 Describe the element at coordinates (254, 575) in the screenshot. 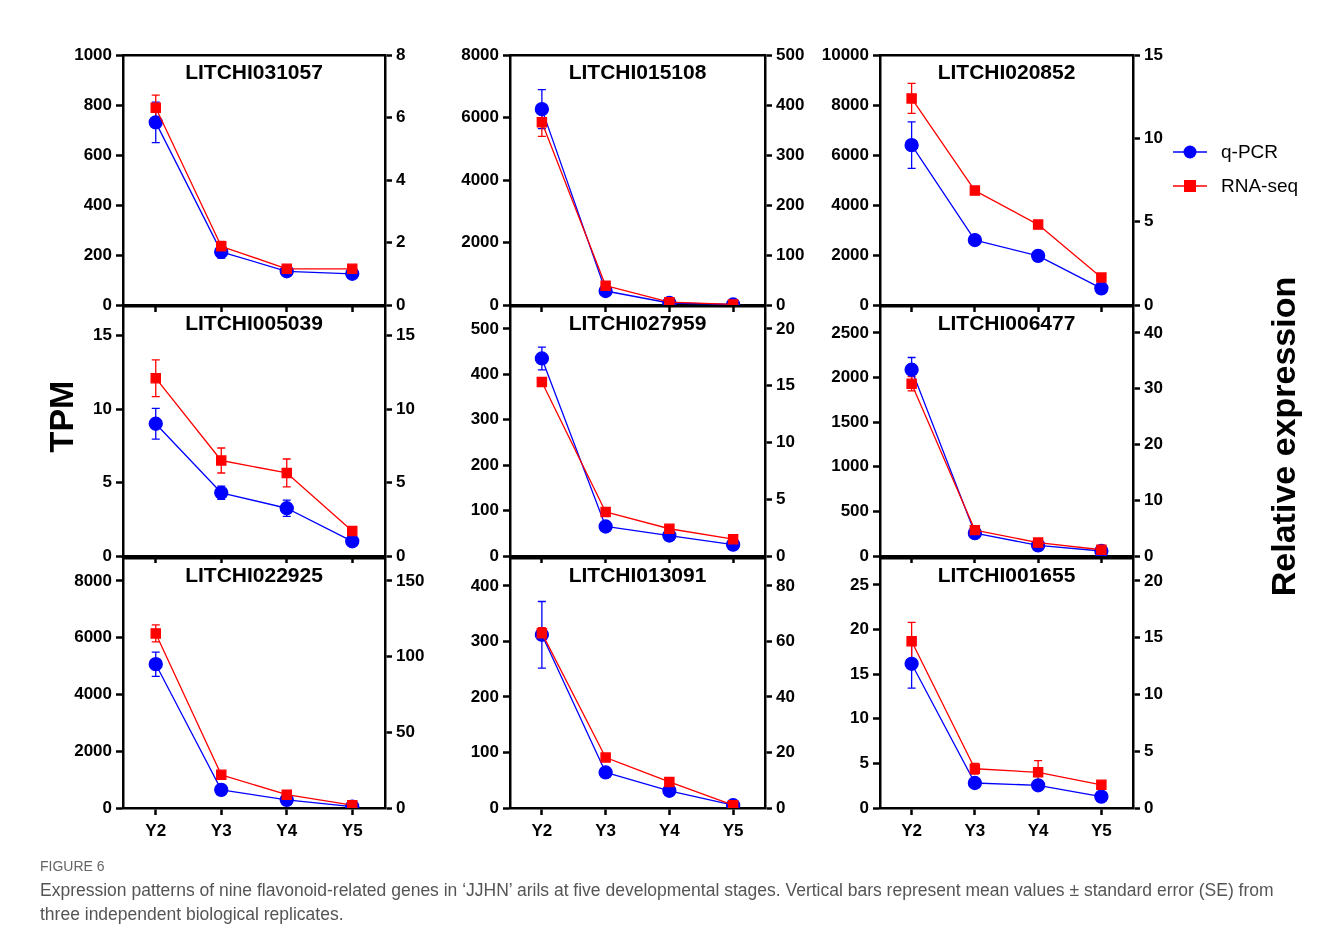

I see `chart-title: LITCHI022925` at that location.